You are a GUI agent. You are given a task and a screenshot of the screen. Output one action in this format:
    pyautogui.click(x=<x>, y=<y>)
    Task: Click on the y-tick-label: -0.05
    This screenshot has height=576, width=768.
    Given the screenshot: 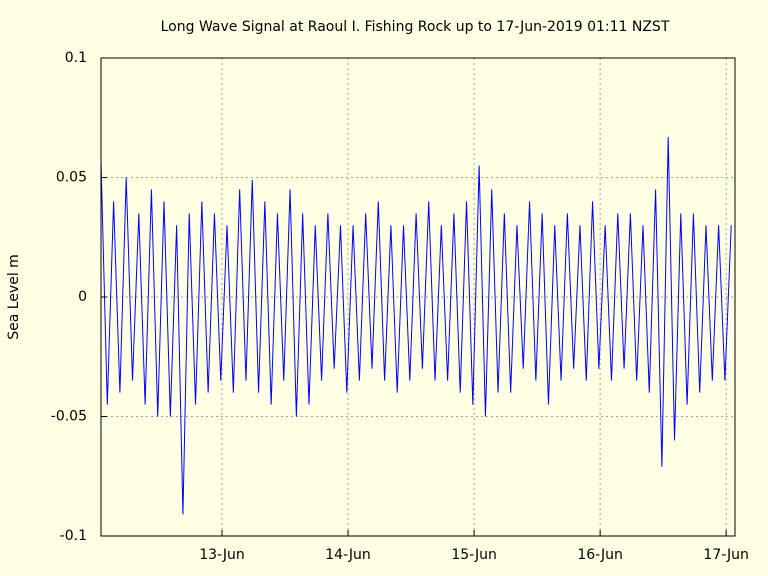 What is the action you would take?
    pyautogui.click(x=69, y=417)
    